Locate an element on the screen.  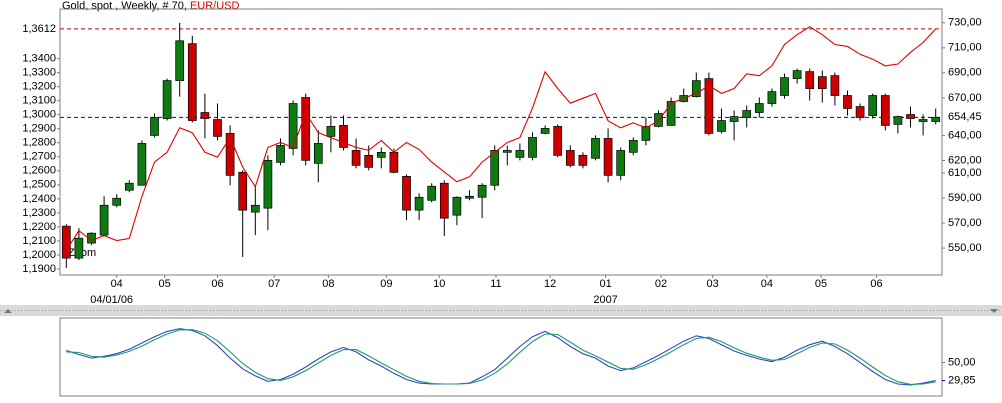
y-tick-label: 1,2600 is located at coordinates (39, 171).